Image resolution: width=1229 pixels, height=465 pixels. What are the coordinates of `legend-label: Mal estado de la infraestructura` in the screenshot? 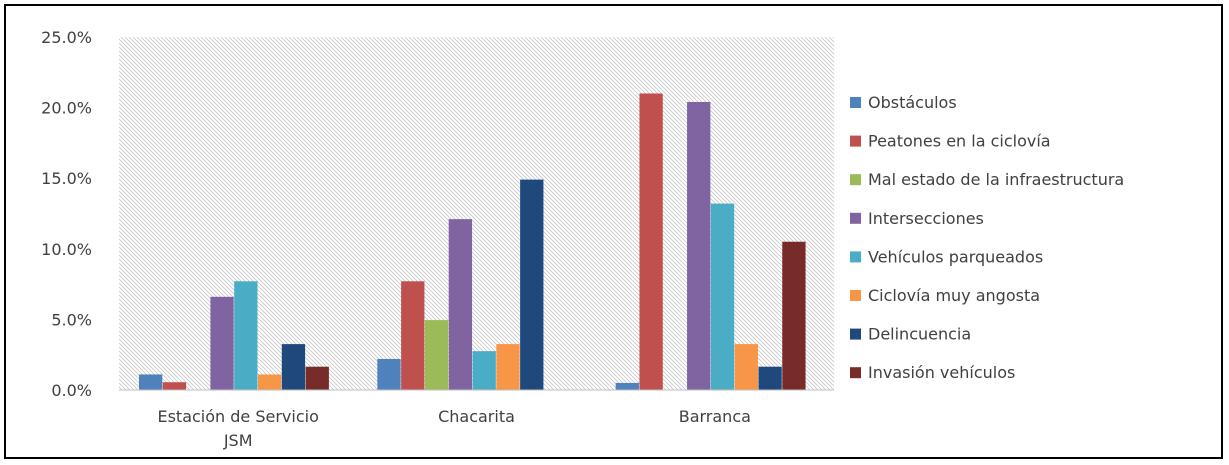 It's located at (996, 179).